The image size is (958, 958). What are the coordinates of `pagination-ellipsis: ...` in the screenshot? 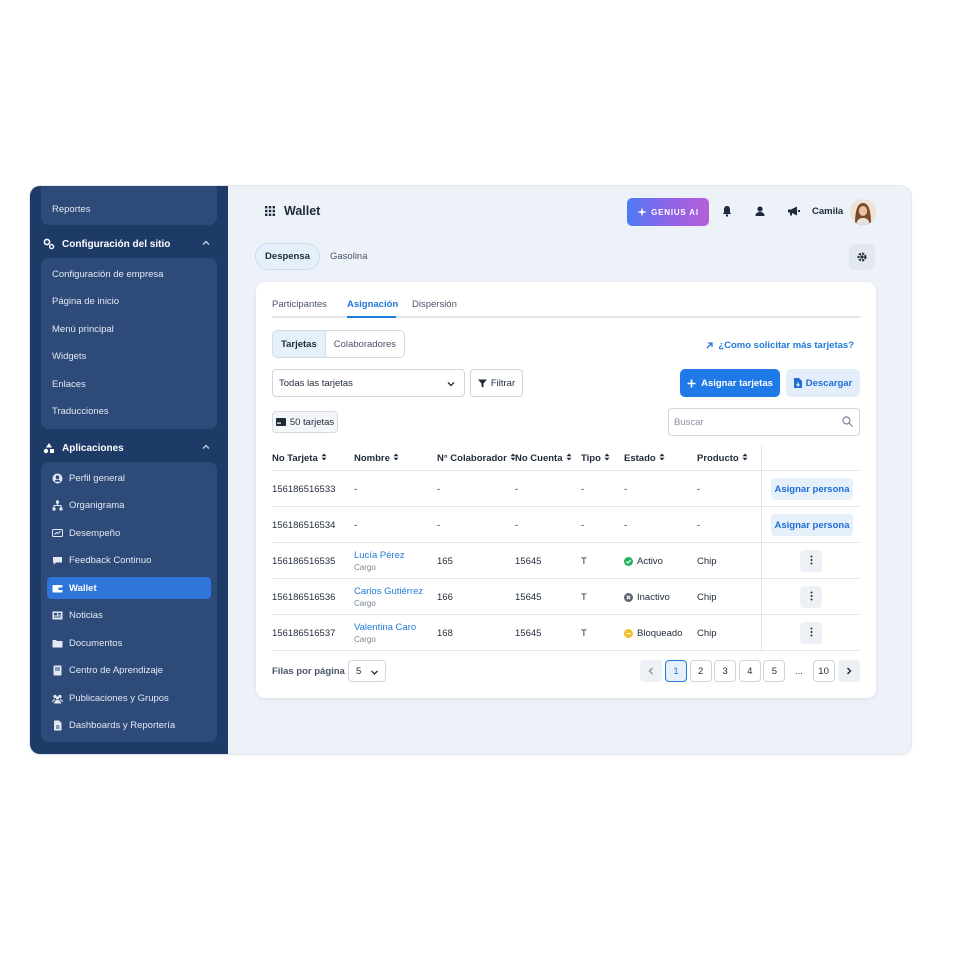 It's located at (799, 671).